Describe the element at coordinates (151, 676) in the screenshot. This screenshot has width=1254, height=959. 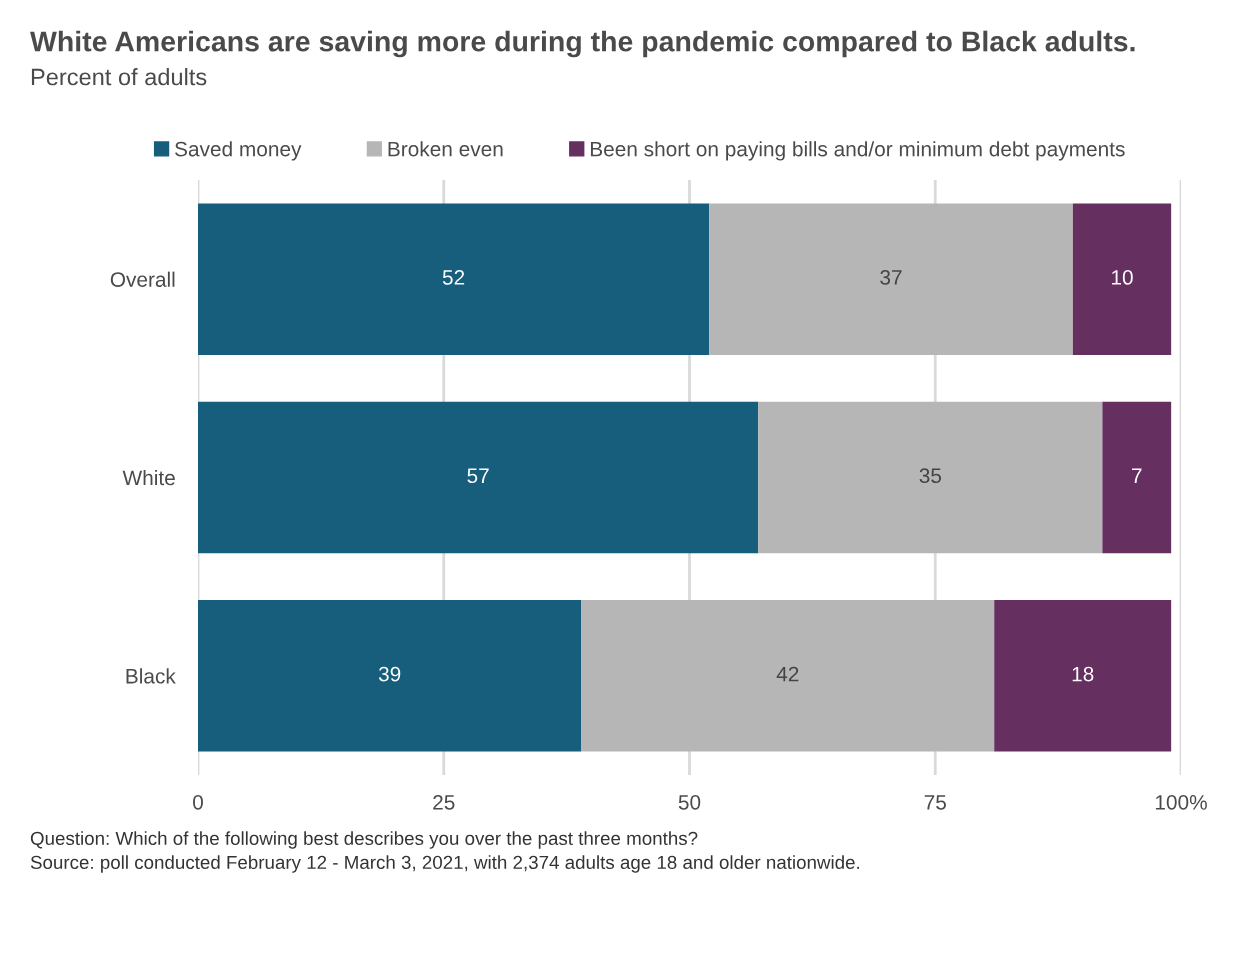
I see `y-tick-label: Black` at that location.